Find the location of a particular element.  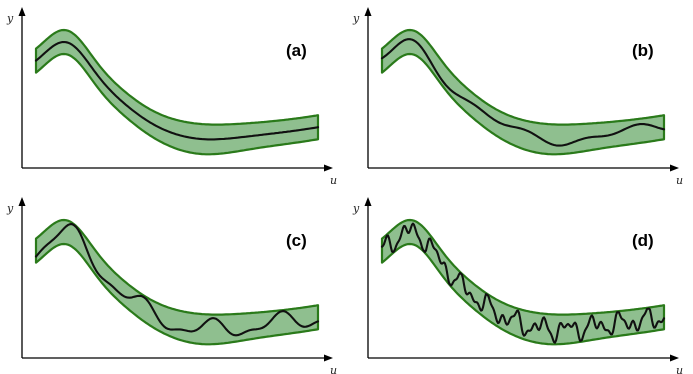

panel-label: (c) is located at coordinates (296, 240).